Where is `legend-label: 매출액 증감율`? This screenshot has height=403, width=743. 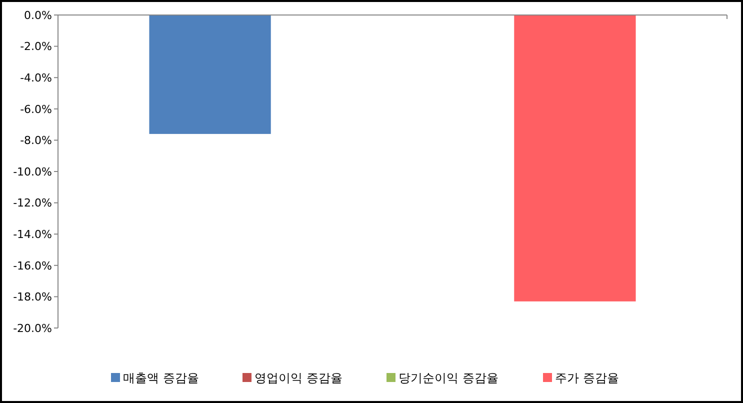
legend-label: 매출액 증감율 is located at coordinates (161, 378).